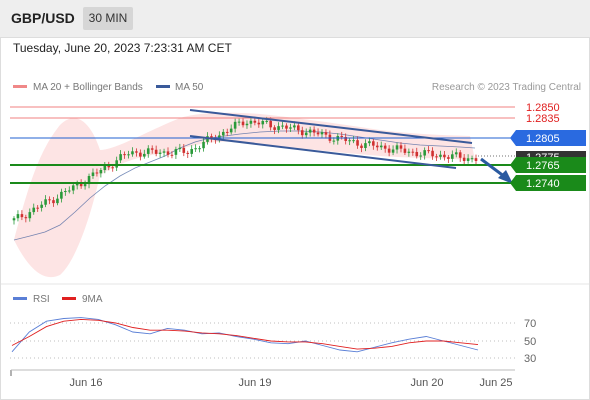 The image size is (590, 400). What do you see at coordinates (543, 139) in the screenshot?
I see `pivot-label: 1.2805` at bounding box center [543, 139].